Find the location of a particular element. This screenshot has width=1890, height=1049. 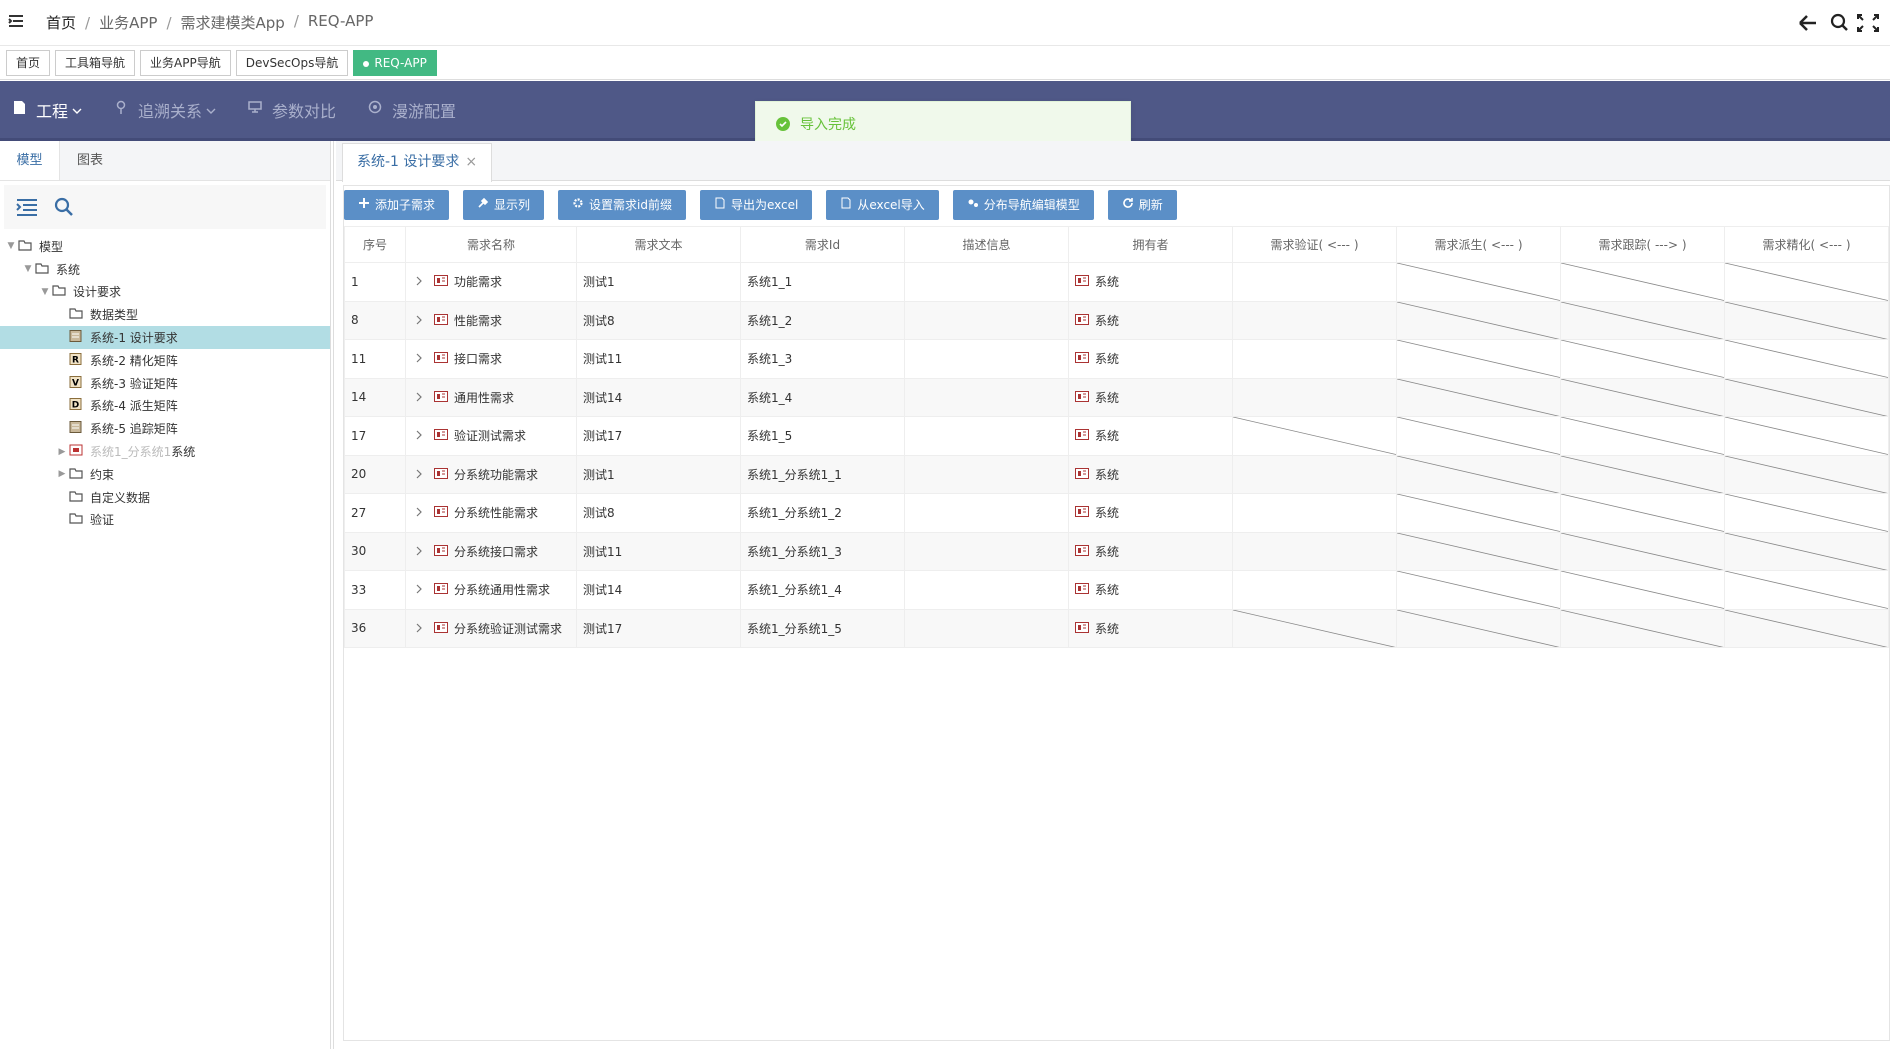

table-row: 36 分系统验证测试需求 测试17 系统1_分系统1_5 系统 is located at coordinates (1116, 628).